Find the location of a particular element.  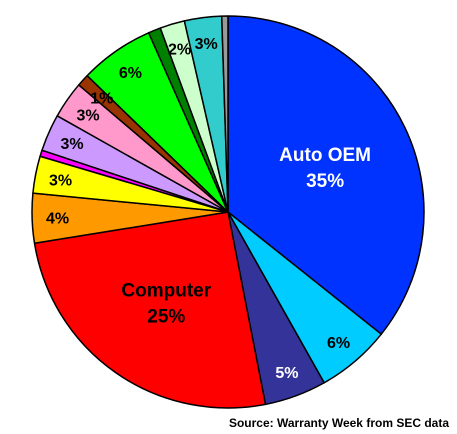

slice-percent-4: 4% is located at coordinates (57, 219).